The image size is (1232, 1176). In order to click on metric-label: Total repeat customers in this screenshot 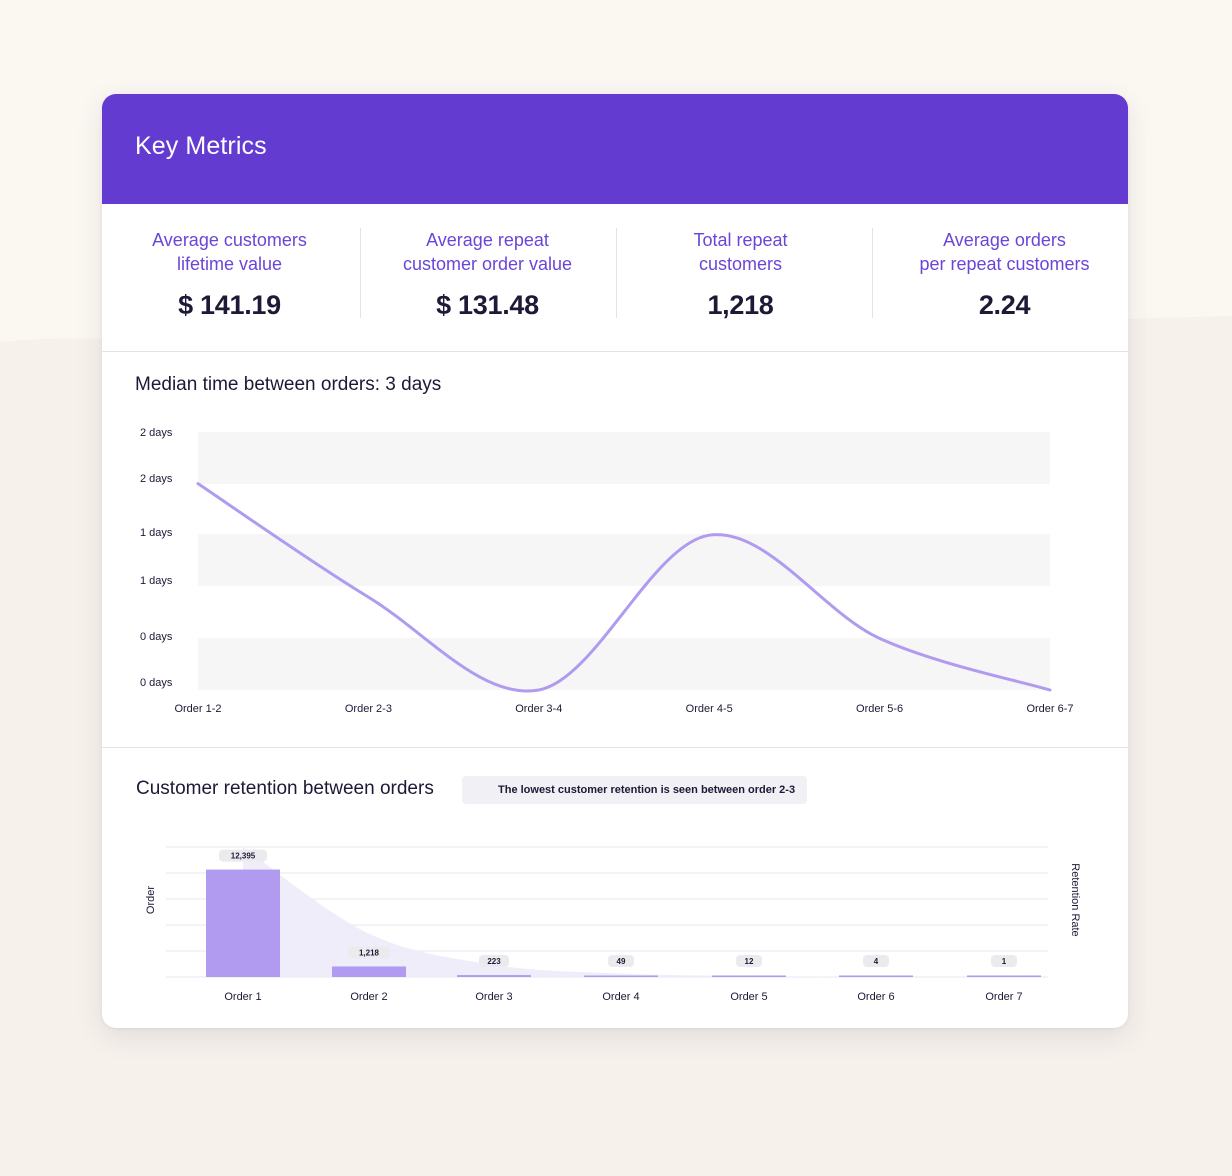, I will do `click(740, 252)`.